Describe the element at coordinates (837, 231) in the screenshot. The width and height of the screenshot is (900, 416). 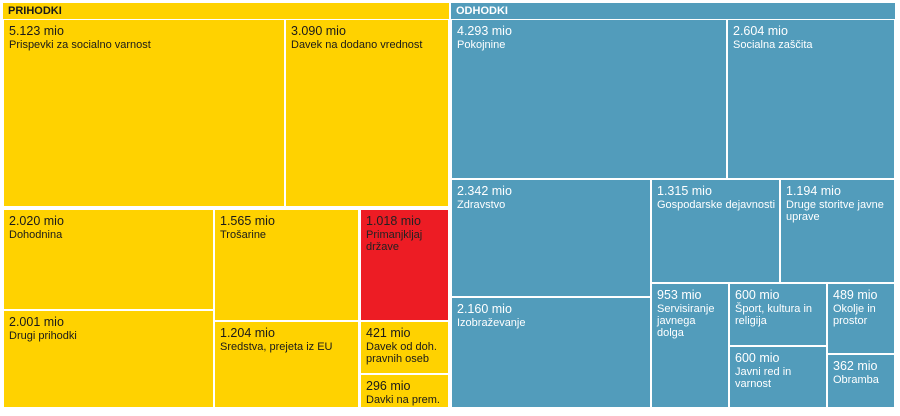
I see `tile-druge-storitve-javne-uprave: 1.194 mio Druge storitve javne uprave` at that location.